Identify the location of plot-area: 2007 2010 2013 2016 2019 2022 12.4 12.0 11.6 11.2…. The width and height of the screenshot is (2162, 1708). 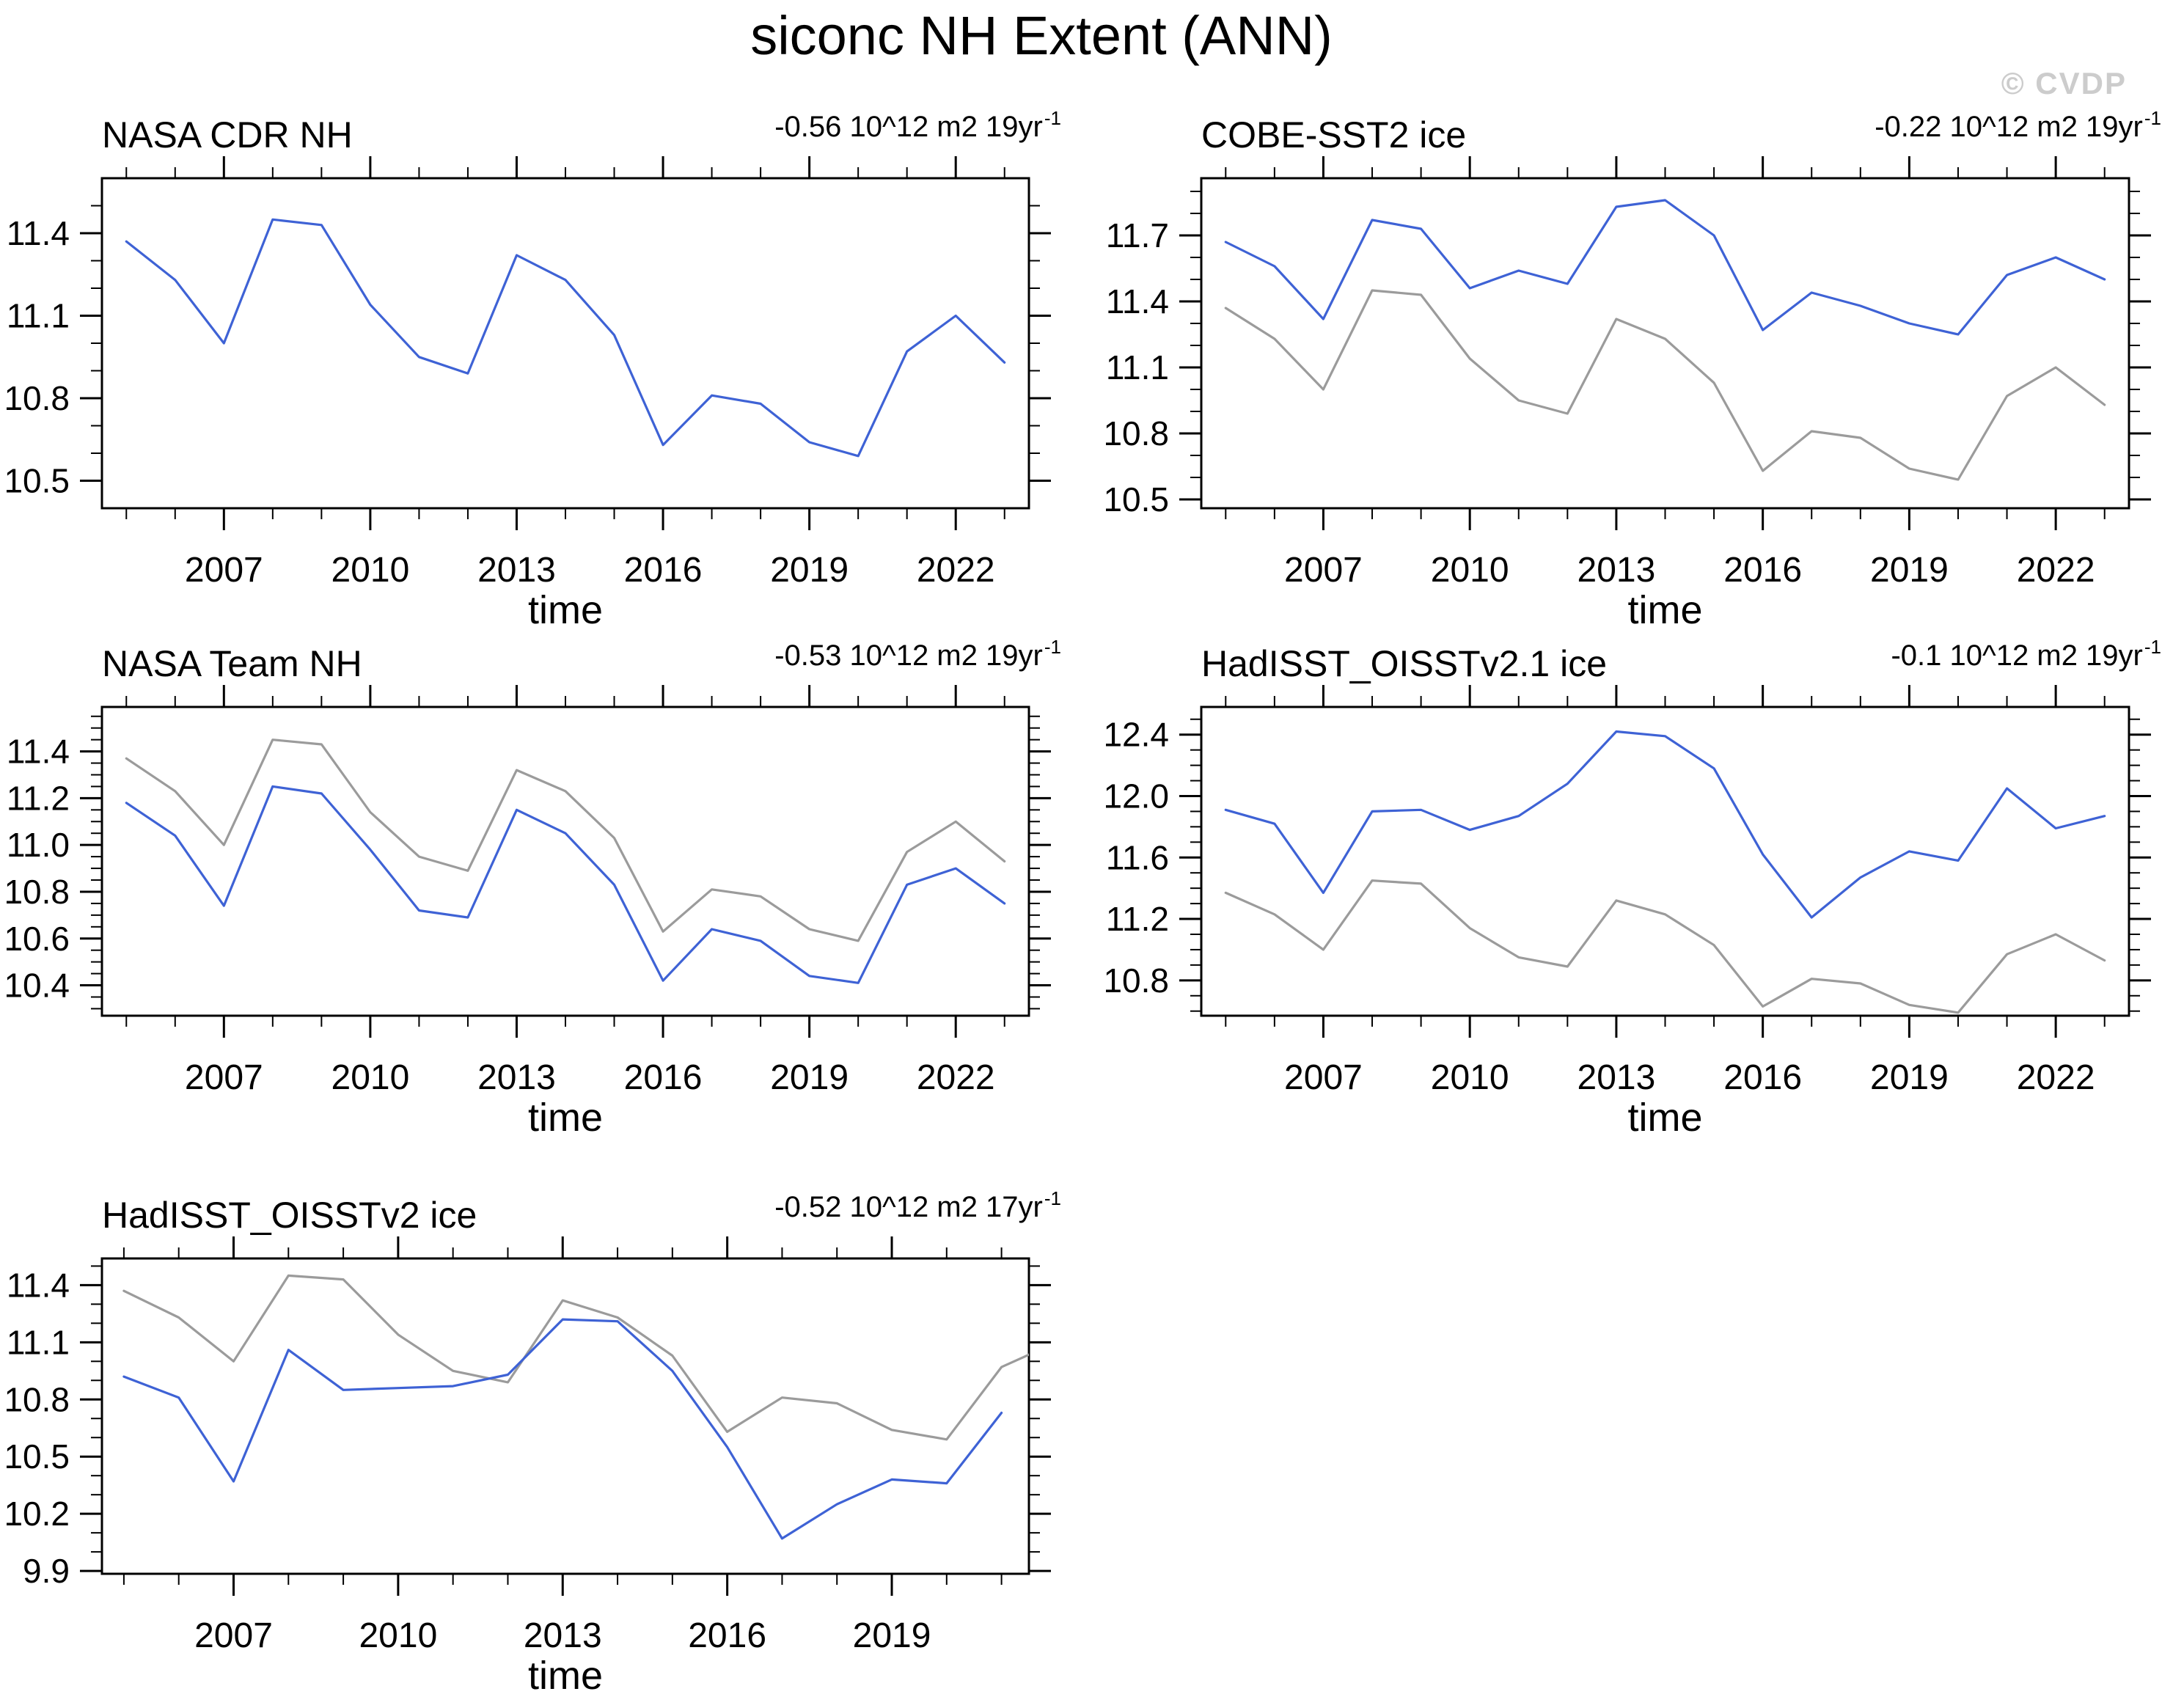
(1627, 891).